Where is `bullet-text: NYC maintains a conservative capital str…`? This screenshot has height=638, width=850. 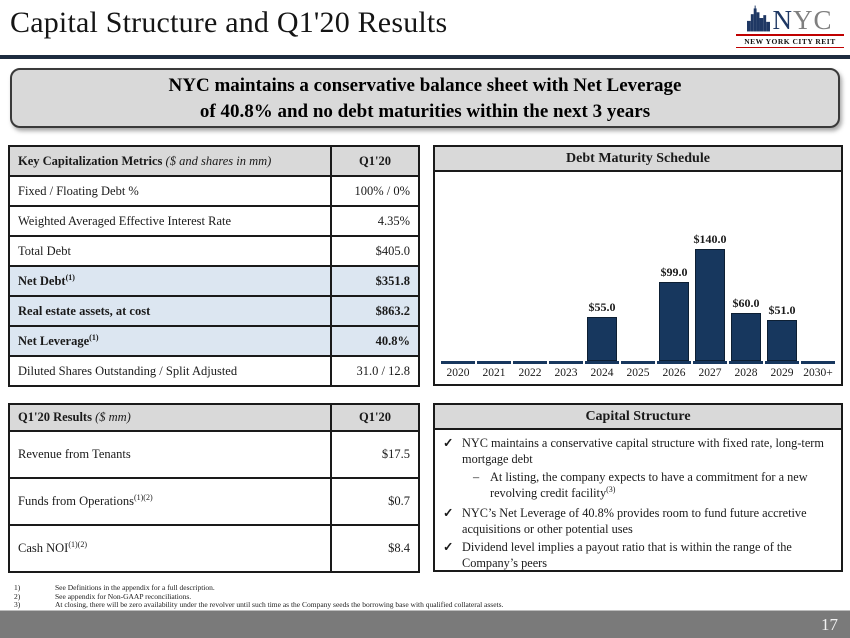 bullet-text: NYC maintains a conservative capital str… is located at coordinates (643, 451).